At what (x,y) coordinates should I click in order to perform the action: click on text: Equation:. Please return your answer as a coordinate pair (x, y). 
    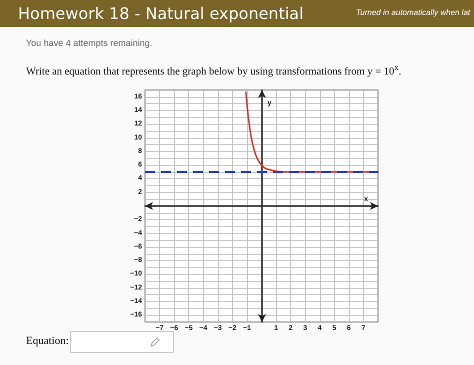
    Looking at the image, I should click on (47, 341).